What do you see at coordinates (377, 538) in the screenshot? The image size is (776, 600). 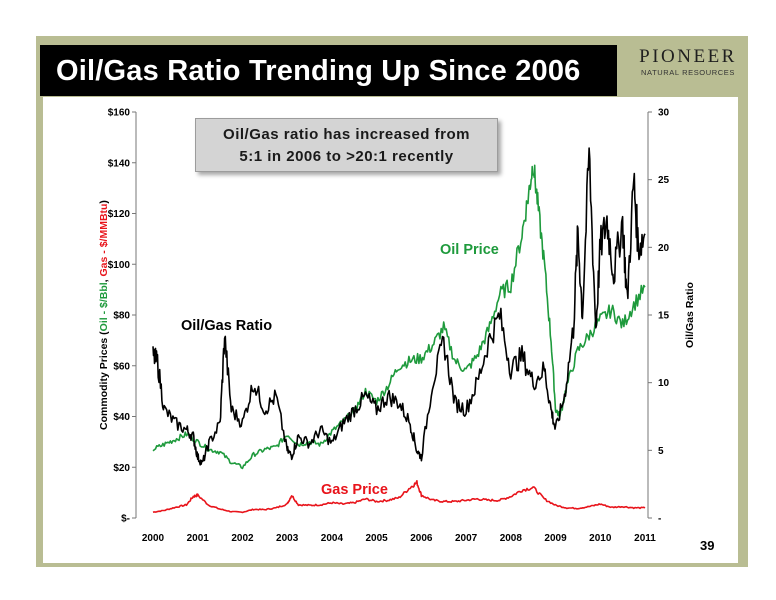 I see `x-tick-label: 2005` at bounding box center [377, 538].